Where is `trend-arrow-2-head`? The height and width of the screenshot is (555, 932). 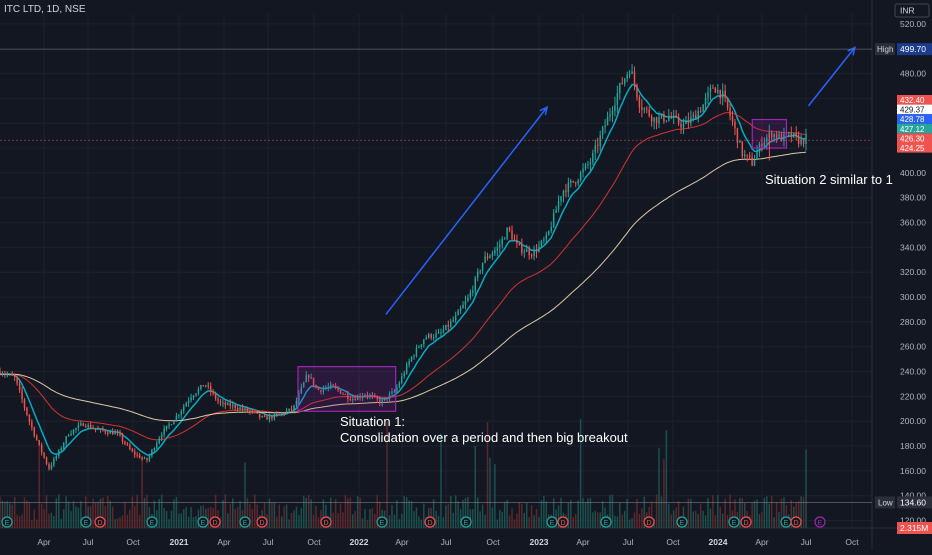 trend-arrow-2-head is located at coordinates (851, 51).